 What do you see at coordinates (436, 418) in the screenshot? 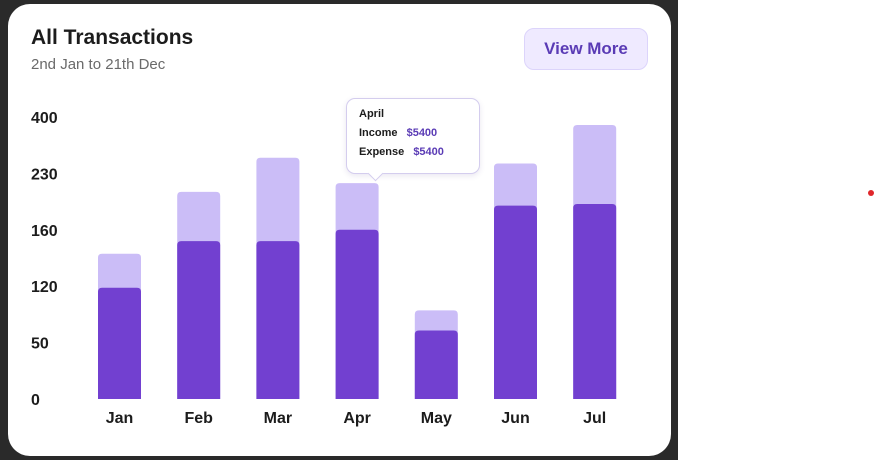
I see `x-tick-label: May` at bounding box center [436, 418].